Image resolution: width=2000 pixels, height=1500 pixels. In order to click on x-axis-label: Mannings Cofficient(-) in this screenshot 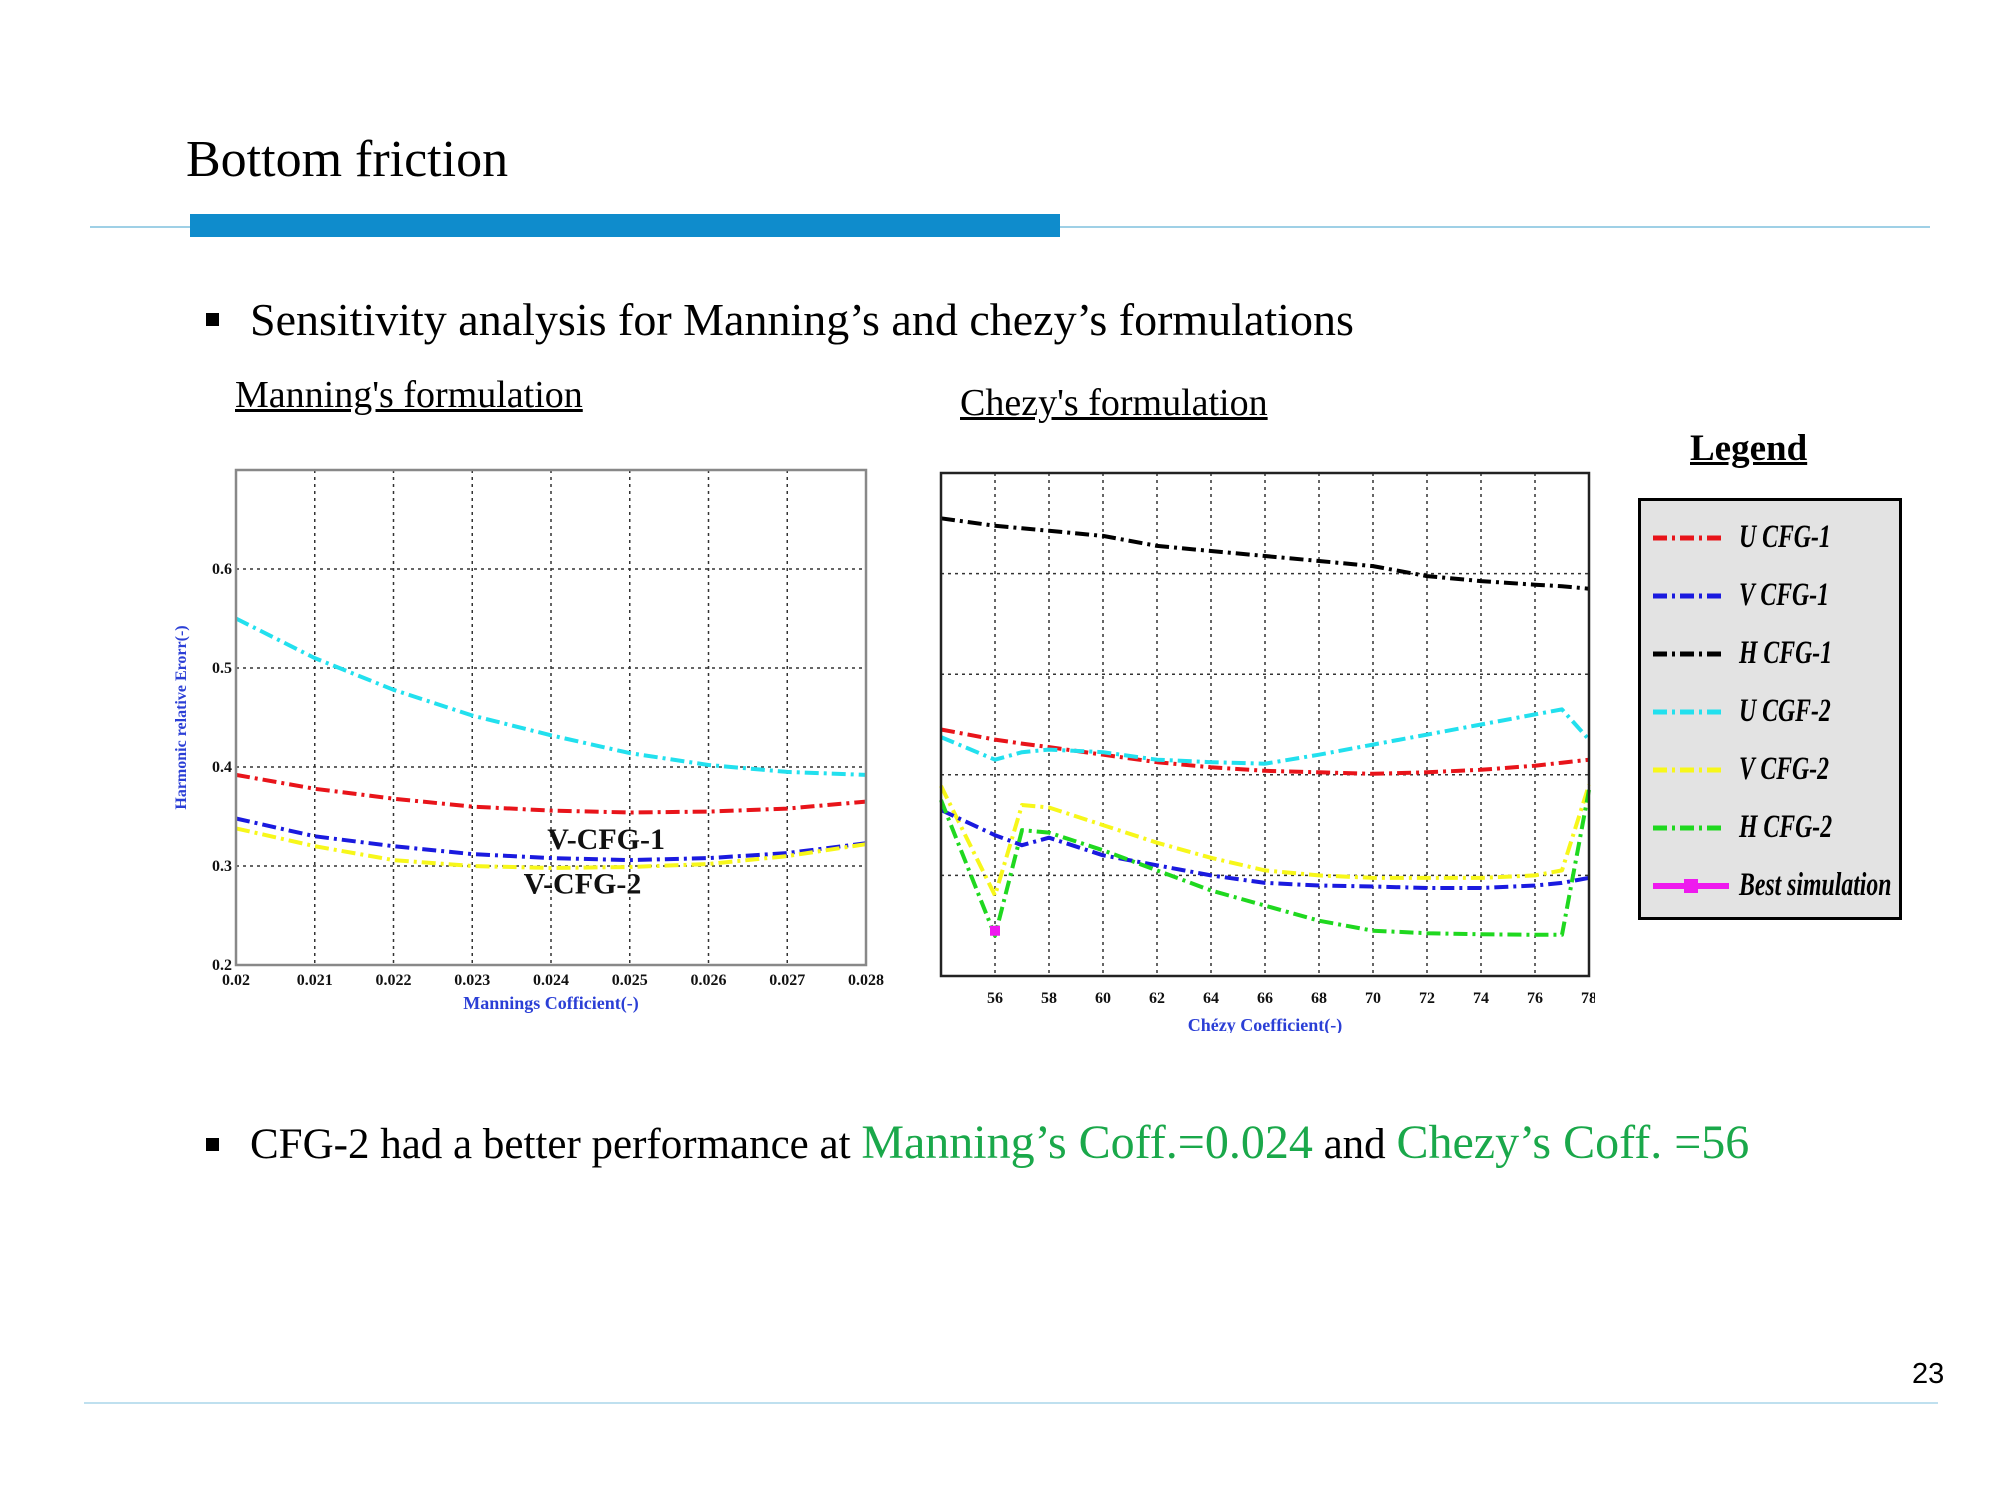, I will do `click(550, 1003)`.